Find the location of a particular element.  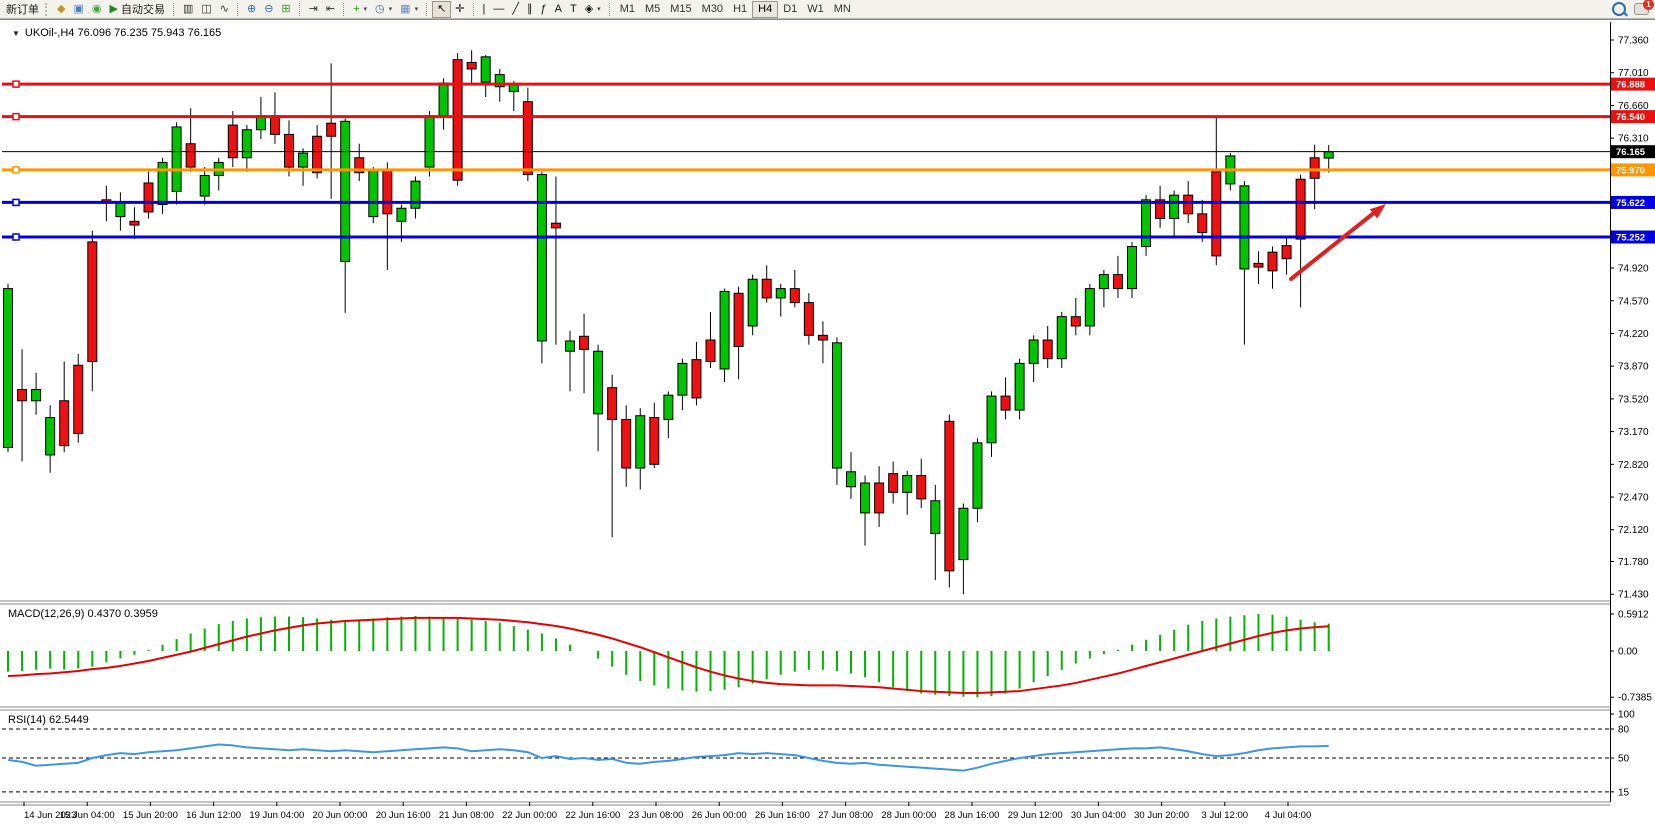

arrows-tool: ◈ ▾ is located at coordinates (593, 9).